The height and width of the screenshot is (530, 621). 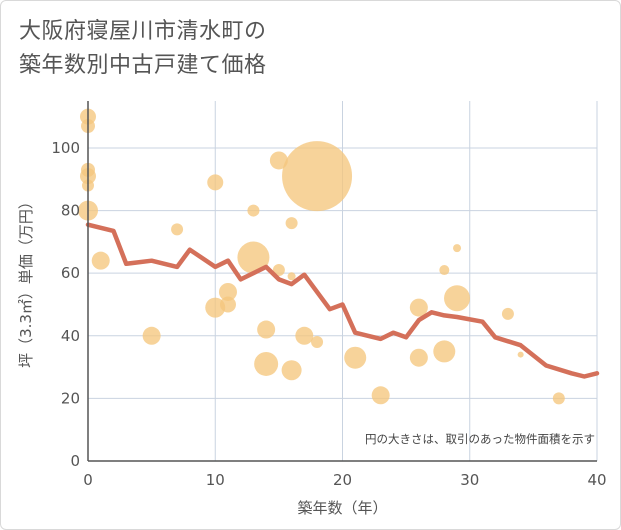 What do you see at coordinates (70, 336) in the screenshot?
I see `y-tick-label: 40` at bounding box center [70, 336].